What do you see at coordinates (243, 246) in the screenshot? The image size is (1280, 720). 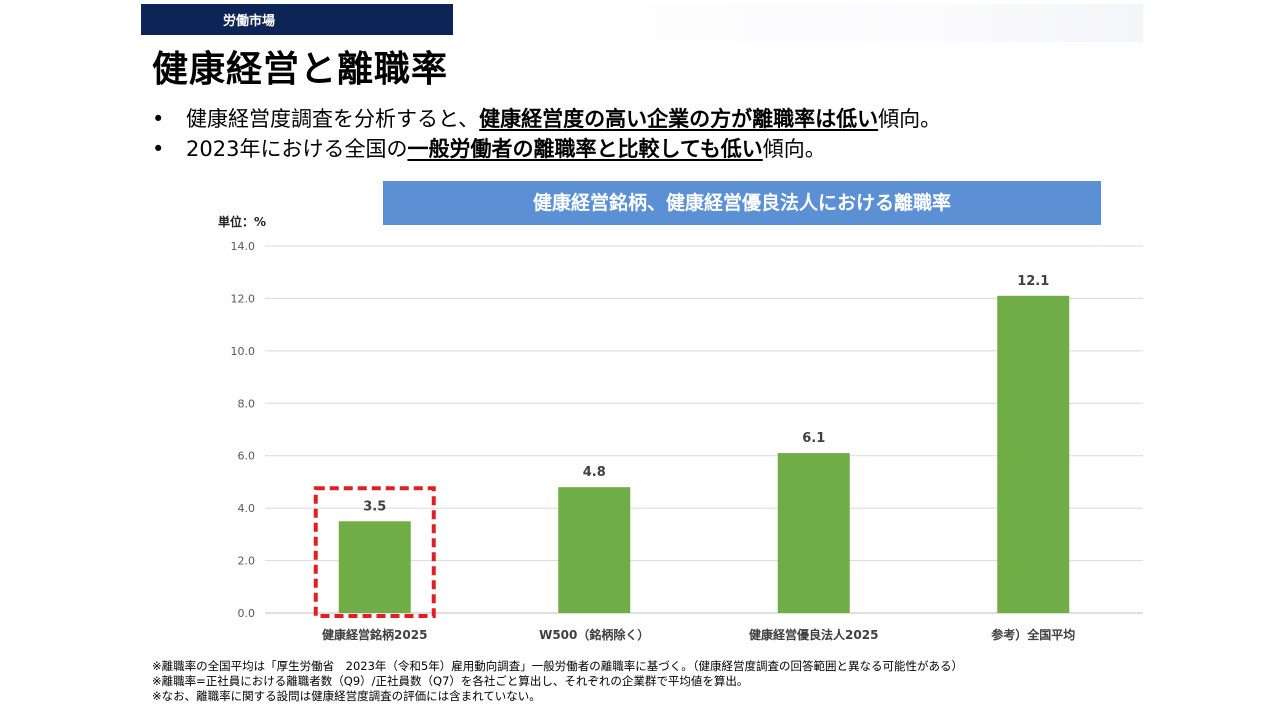 I see `y-tick-label: 14.0` at bounding box center [243, 246].